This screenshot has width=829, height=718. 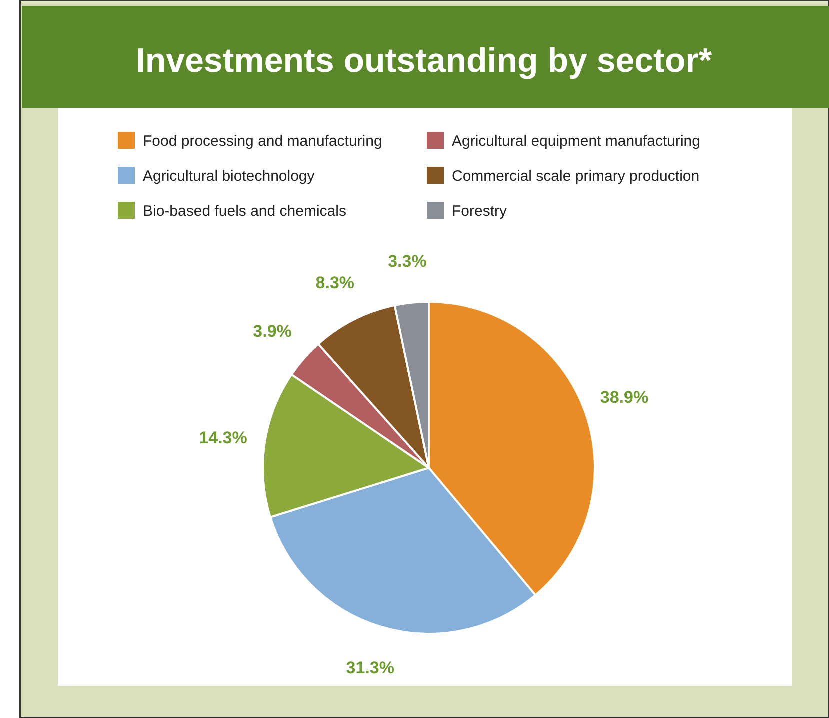 I want to click on legend-label: Bio-based fuels and chemicals, so click(x=244, y=211).